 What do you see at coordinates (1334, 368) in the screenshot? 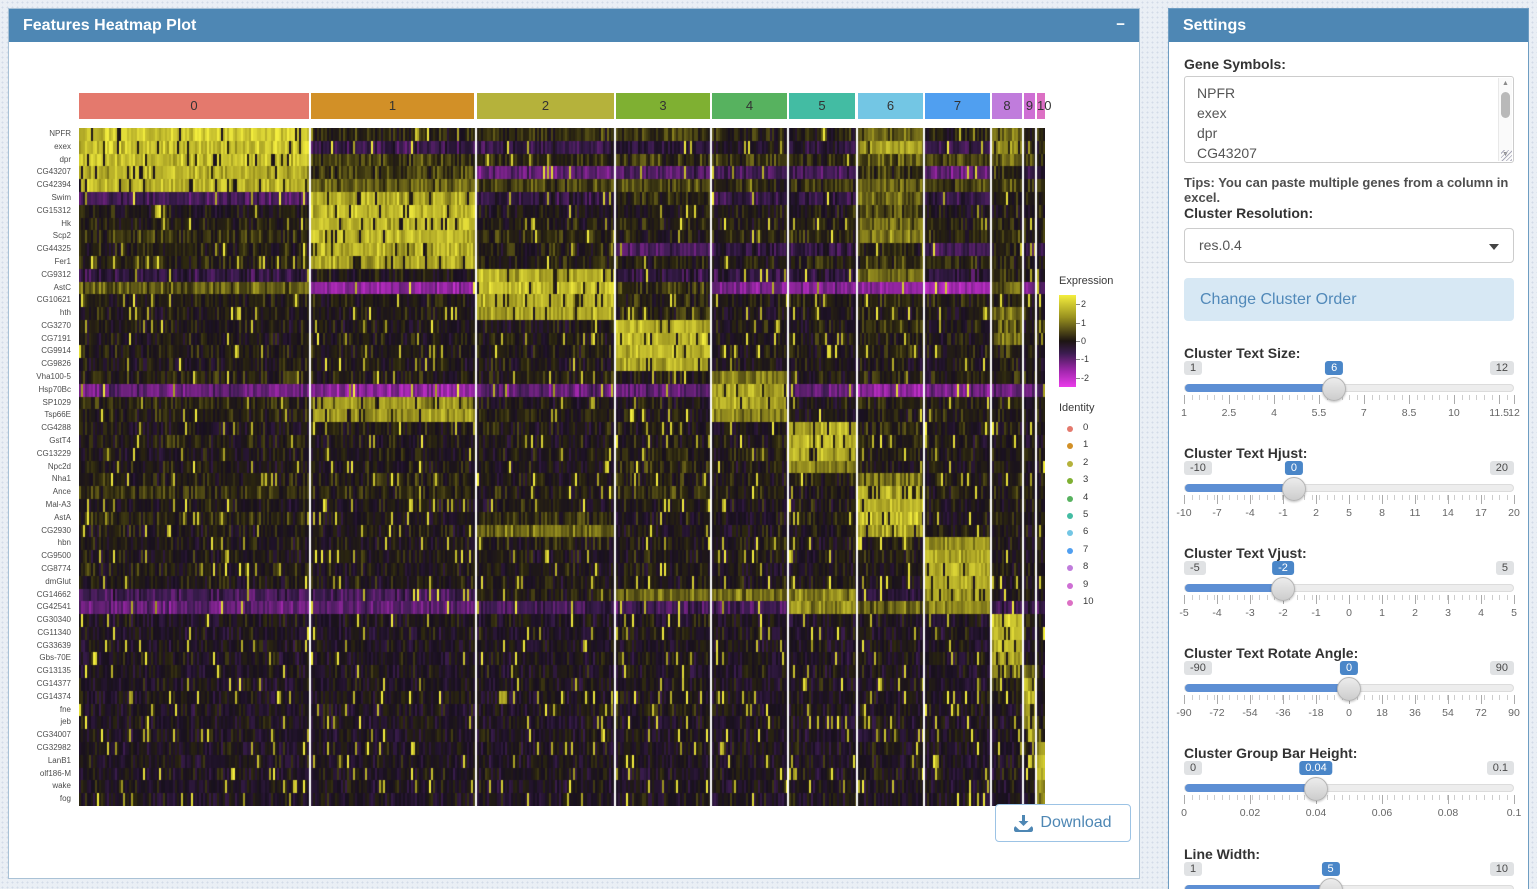
I see `slider-value-badge: 6` at bounding box center [1334, 368].